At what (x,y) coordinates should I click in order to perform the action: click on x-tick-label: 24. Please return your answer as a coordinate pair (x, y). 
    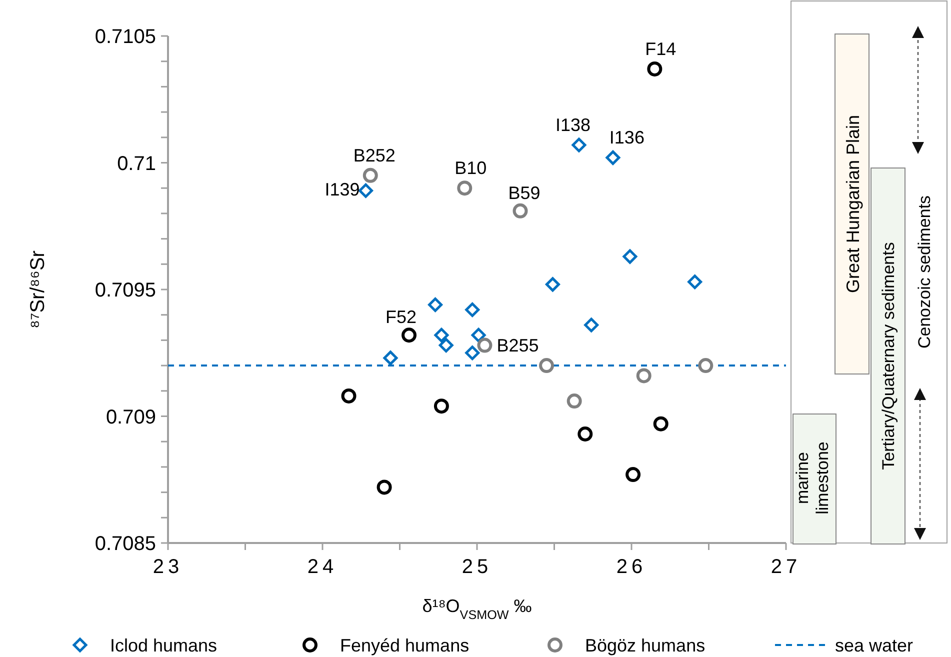
    Looking at the image, I should click on (322, 567).